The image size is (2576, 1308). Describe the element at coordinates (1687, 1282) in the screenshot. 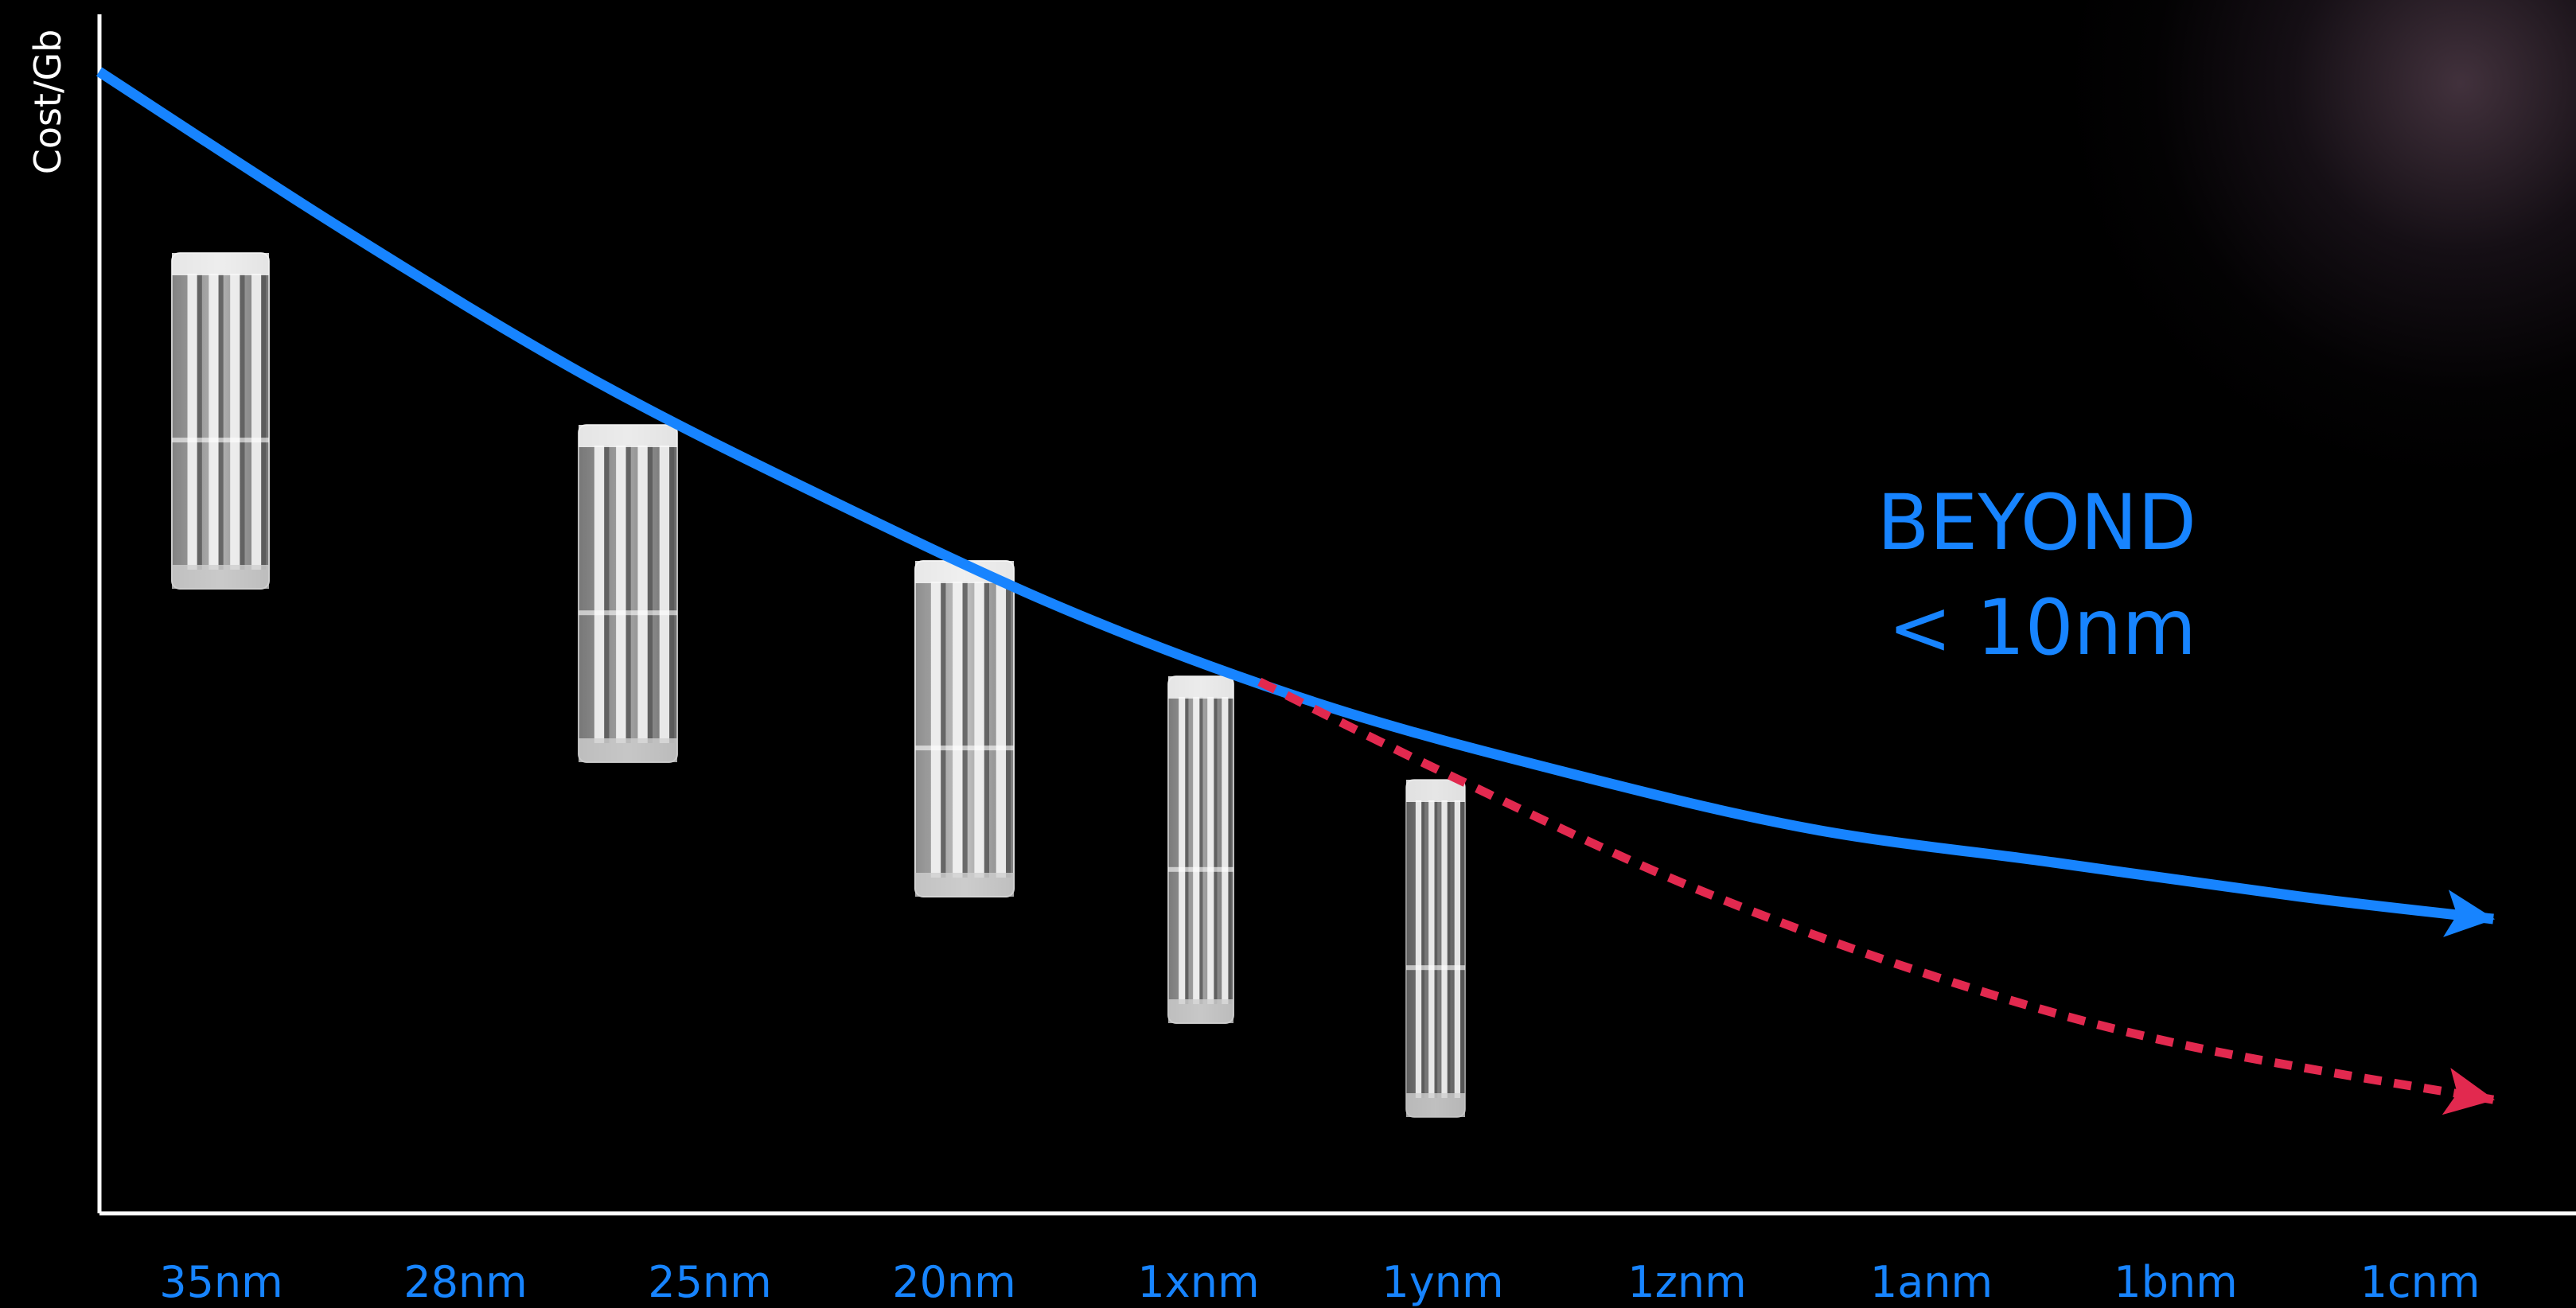

I see `x-tick-label-6: 1znm` at that location.